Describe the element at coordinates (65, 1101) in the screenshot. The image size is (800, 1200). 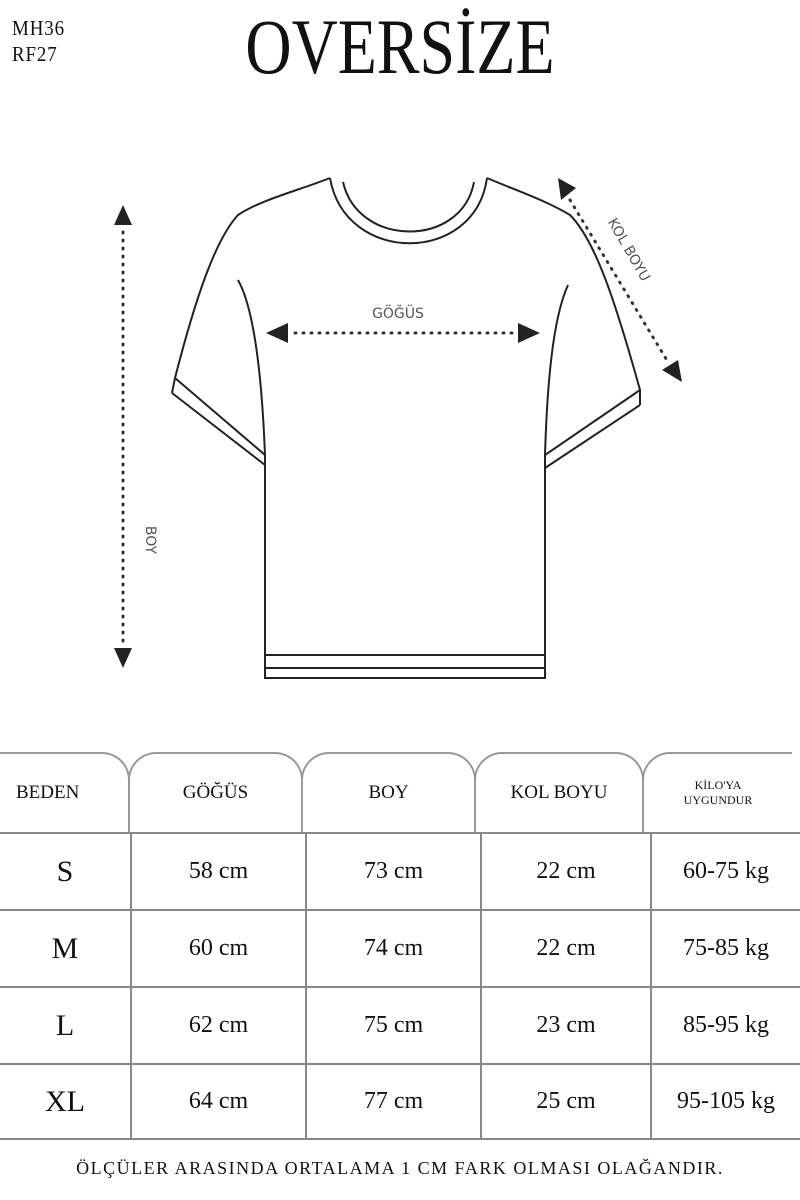
I see `size-cell: XL` at that location.